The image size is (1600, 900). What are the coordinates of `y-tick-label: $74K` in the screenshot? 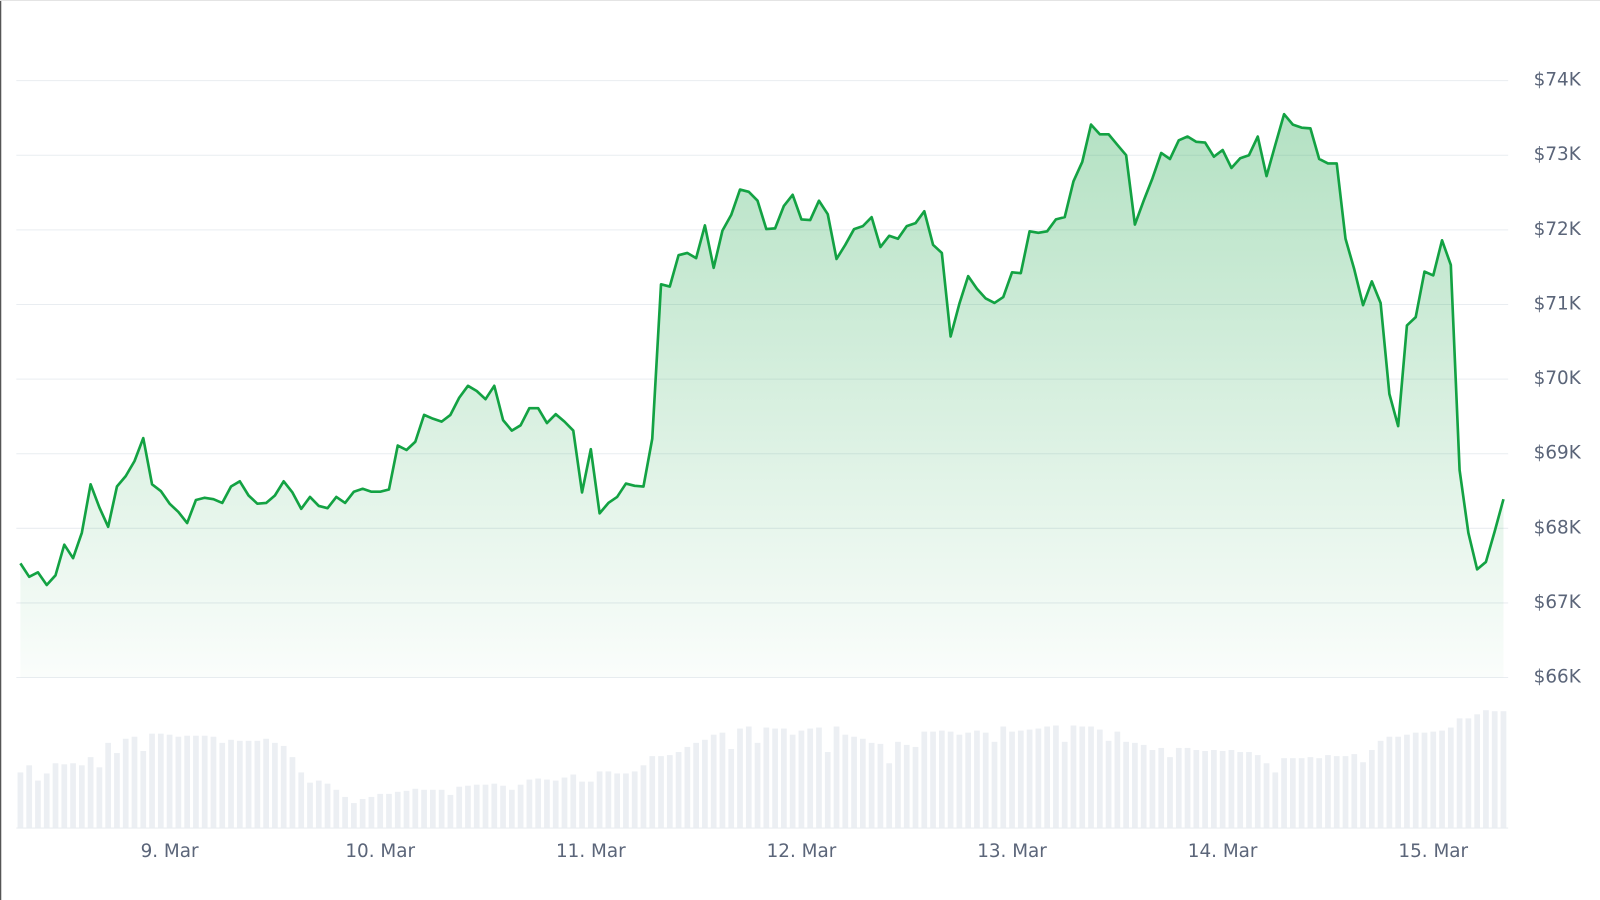 It's located at (1558, 80).